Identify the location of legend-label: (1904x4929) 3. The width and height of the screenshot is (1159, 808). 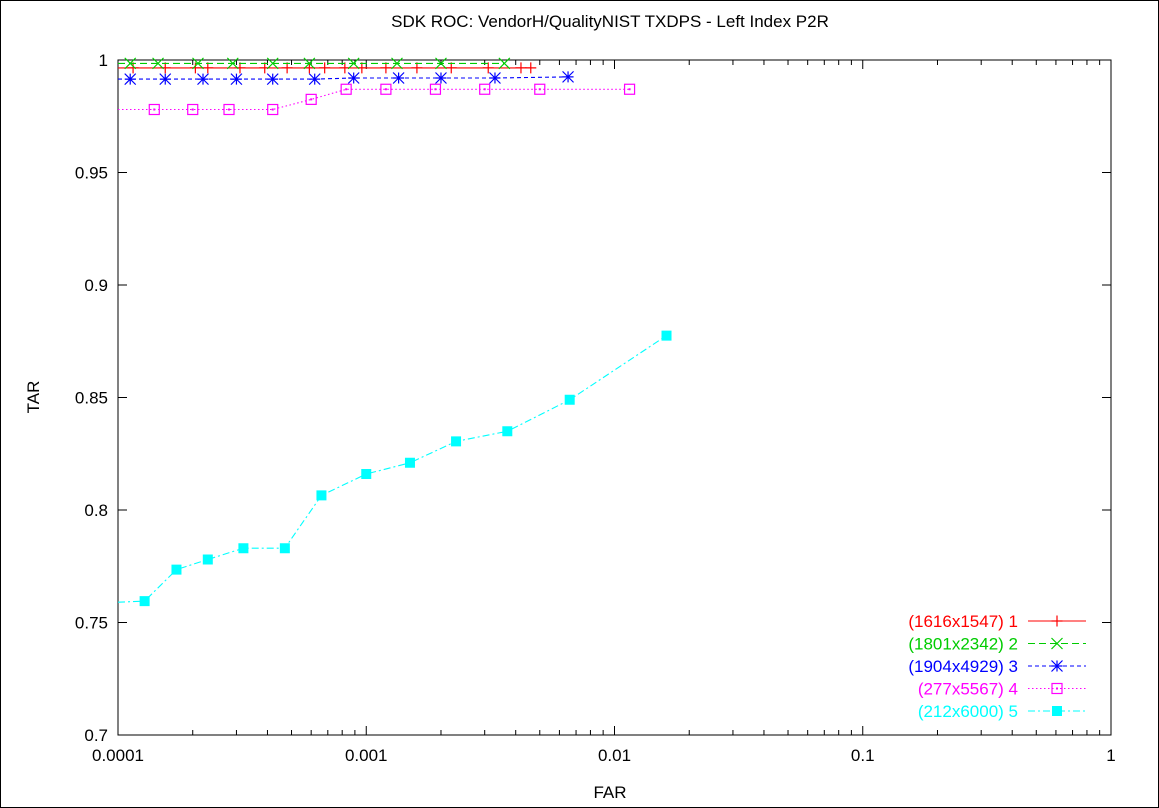
(963, 666).